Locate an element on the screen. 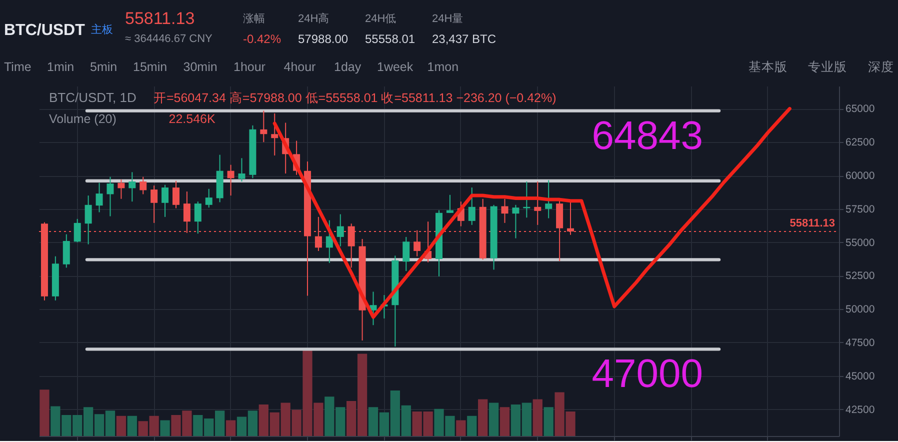  text: 基本版 is located at coordinates (768, 67).